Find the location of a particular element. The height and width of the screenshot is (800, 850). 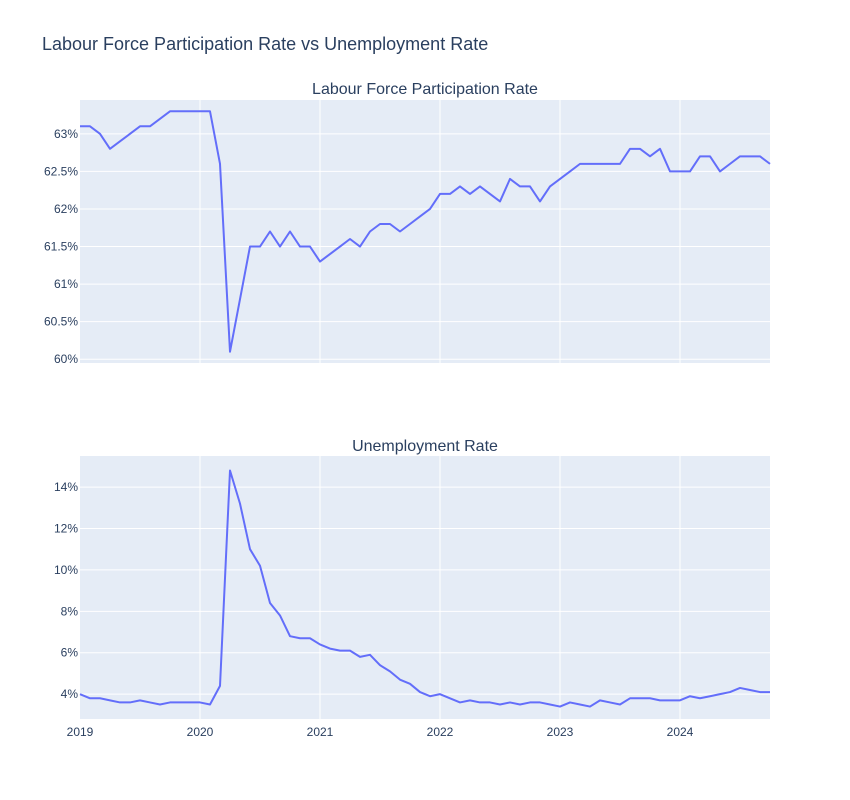

y-tick-label: 60% is located at coordinates (66, 359).